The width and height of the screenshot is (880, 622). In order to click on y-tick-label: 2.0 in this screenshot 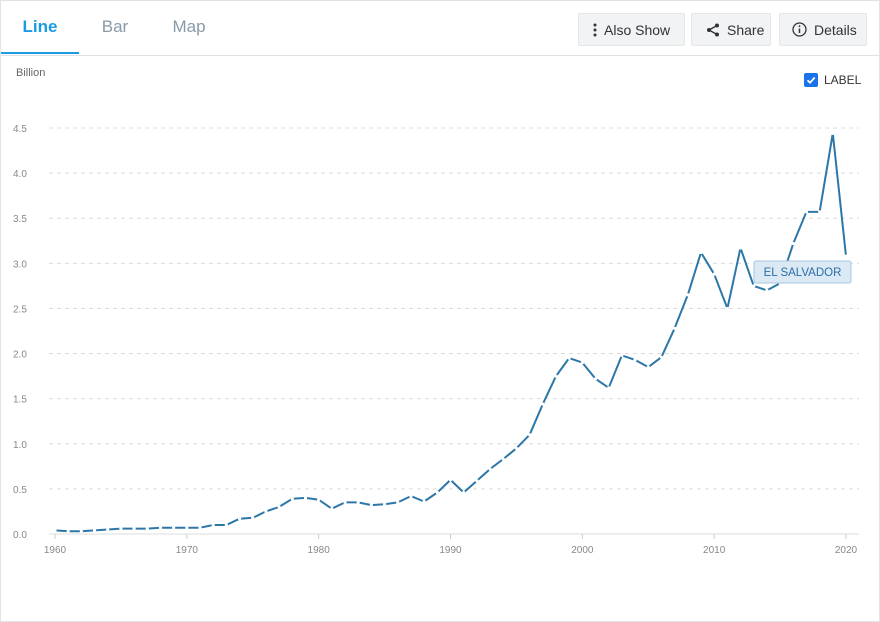, I will do `click(20, 355)`.